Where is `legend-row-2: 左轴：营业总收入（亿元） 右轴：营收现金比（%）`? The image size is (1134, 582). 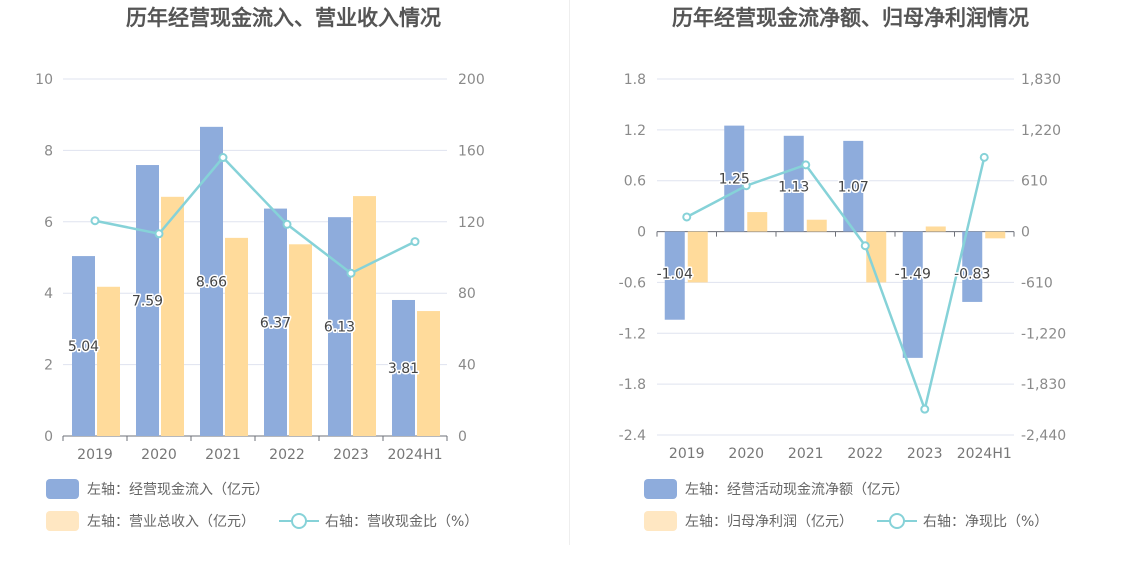 legend-row-2: 左轴：营业总收入（亿元） 右轴：营收现金比（%） is located at coordinates (274, 521).